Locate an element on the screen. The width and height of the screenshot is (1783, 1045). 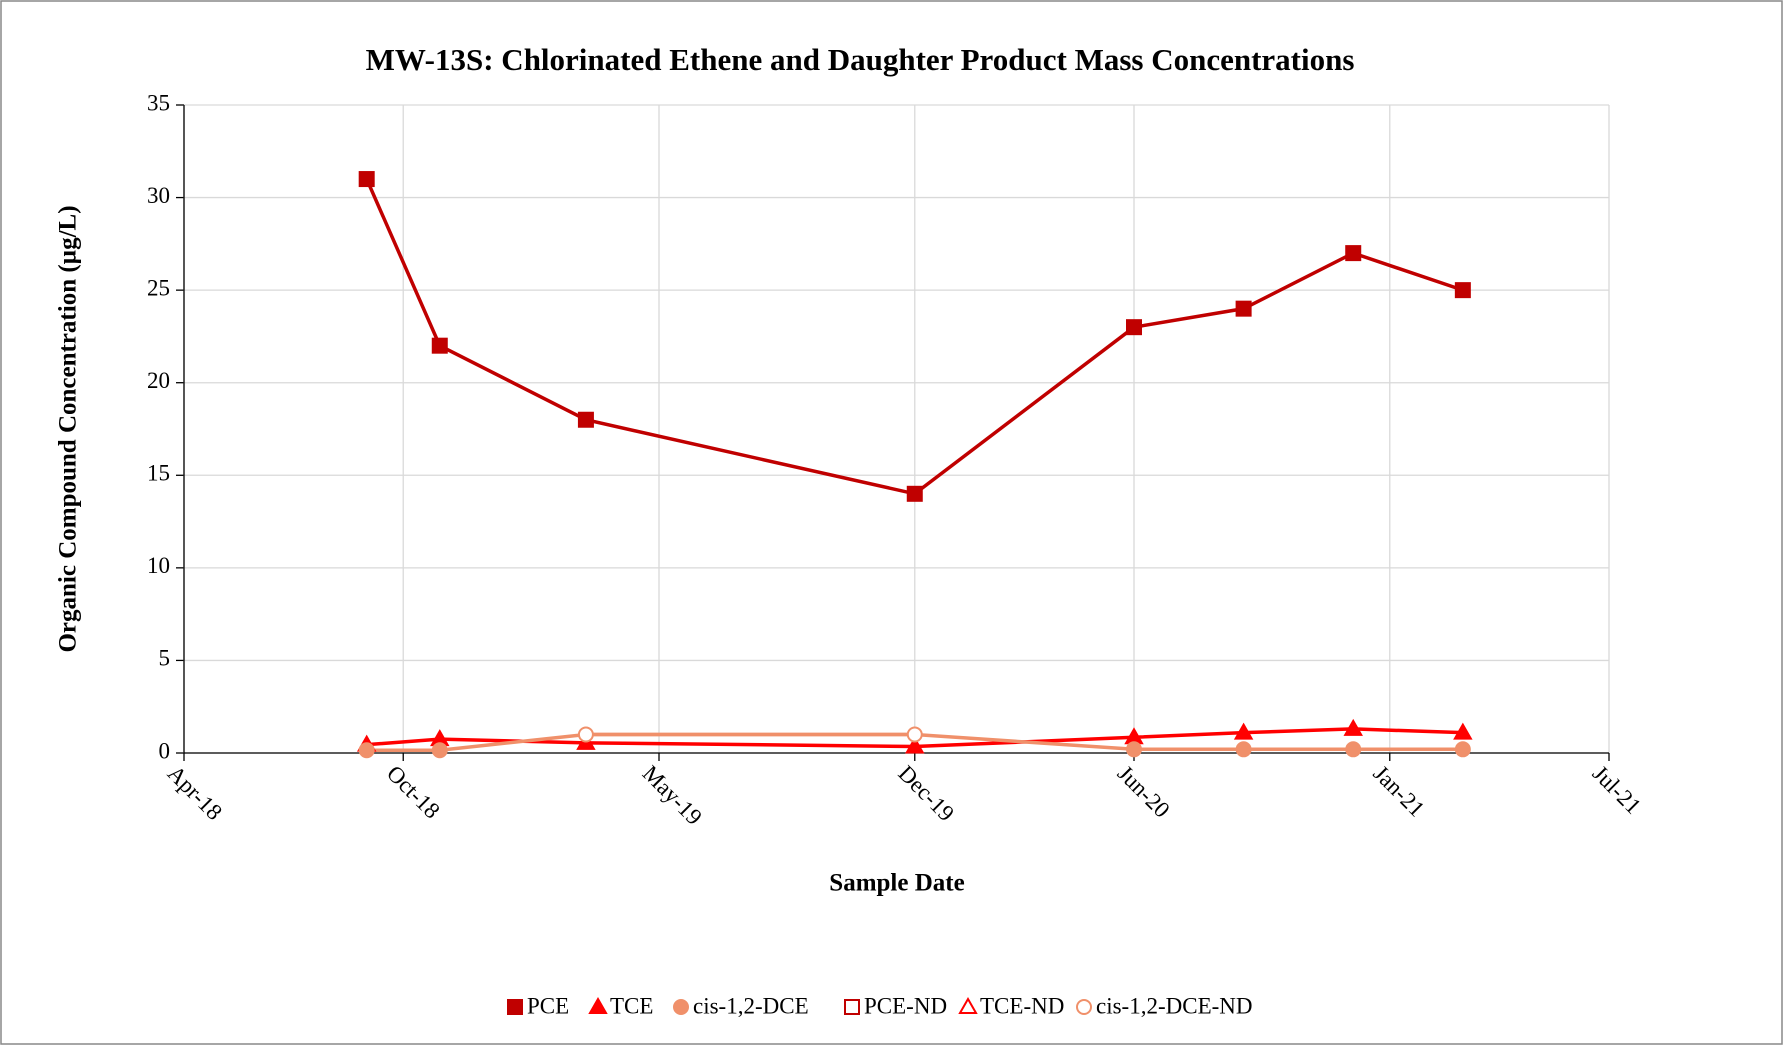
y-tick-label: 25 is located at coordinates (158, 287).